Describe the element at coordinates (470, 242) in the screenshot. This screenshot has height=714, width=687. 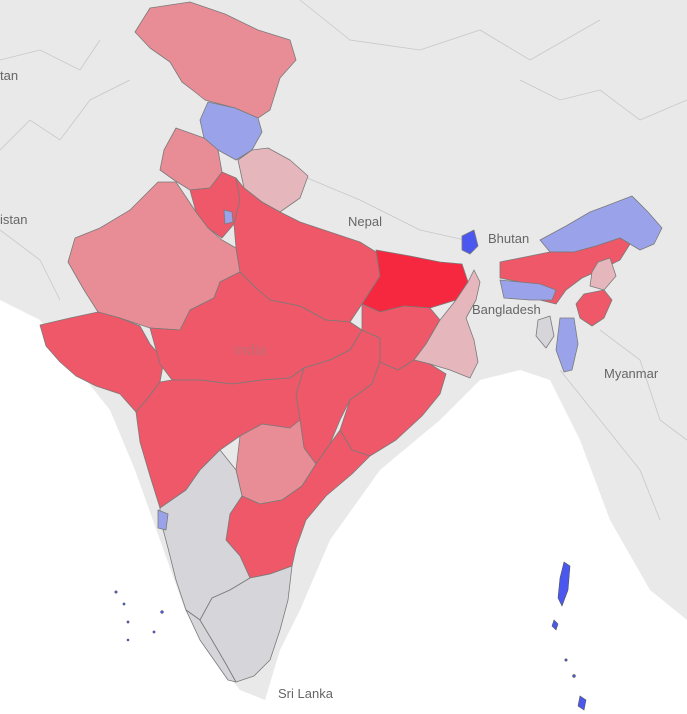
I see `region-sikkim` at that location.